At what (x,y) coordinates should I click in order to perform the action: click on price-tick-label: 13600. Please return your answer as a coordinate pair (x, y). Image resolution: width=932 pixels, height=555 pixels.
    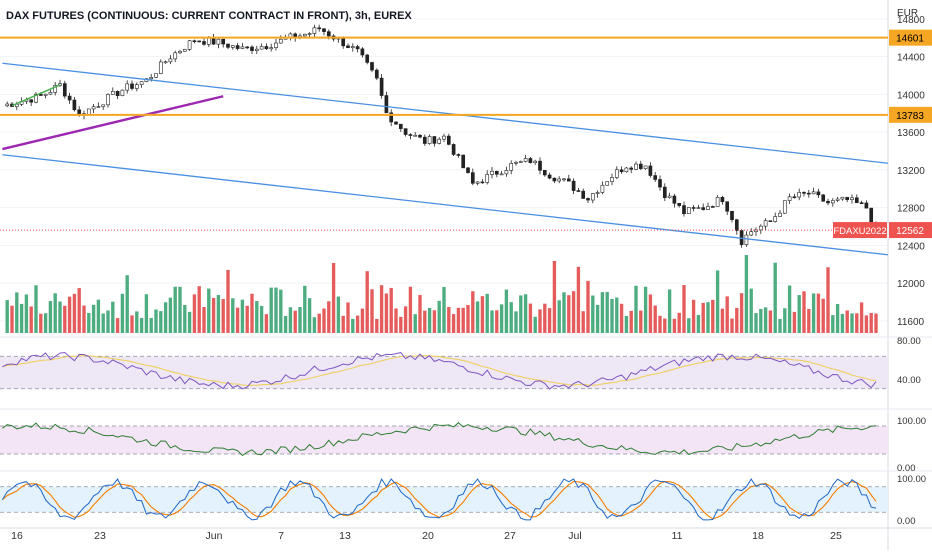
    Looking at the image, I should click on (911, 133).